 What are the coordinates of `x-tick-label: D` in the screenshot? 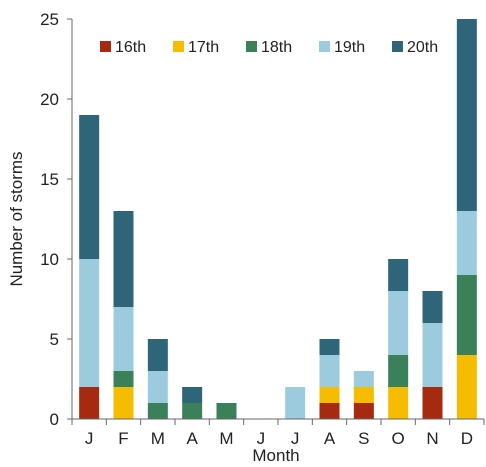 It's located at (467, 438).